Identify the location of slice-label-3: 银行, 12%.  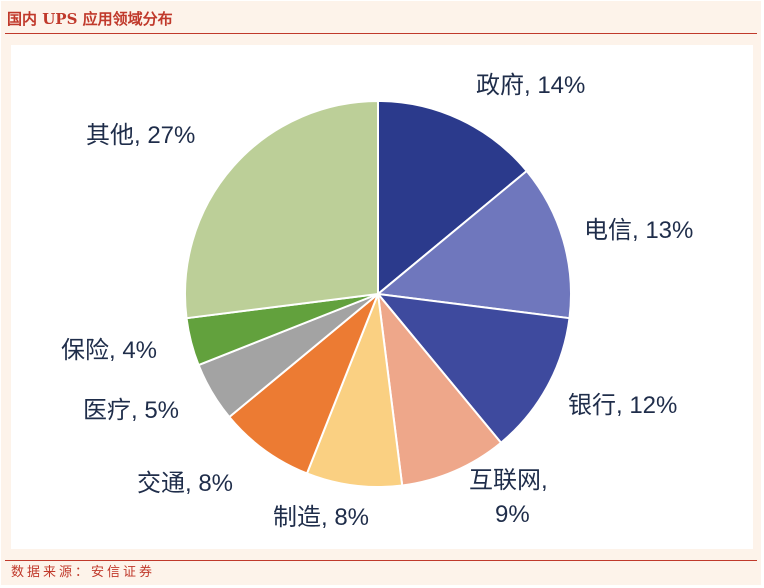
(622, 405).